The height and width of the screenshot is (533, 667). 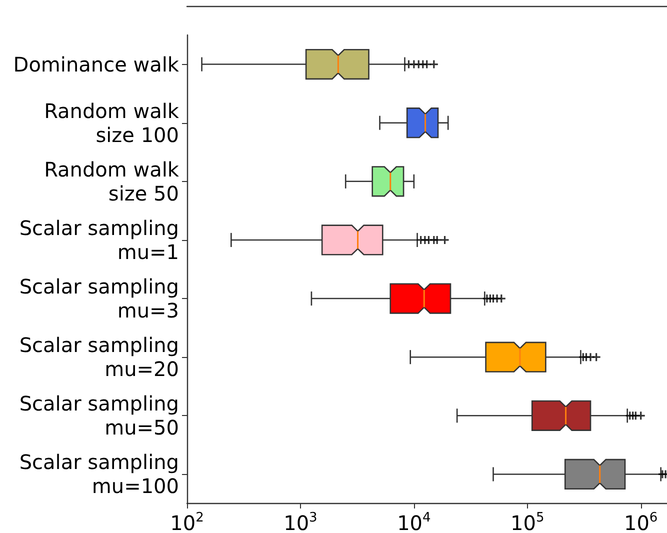 What do you see at coordinates (99, 240) in the screenshot?
I see `y-tick-label: Scalar sampling mu=1` at bounding box center [99, 240].